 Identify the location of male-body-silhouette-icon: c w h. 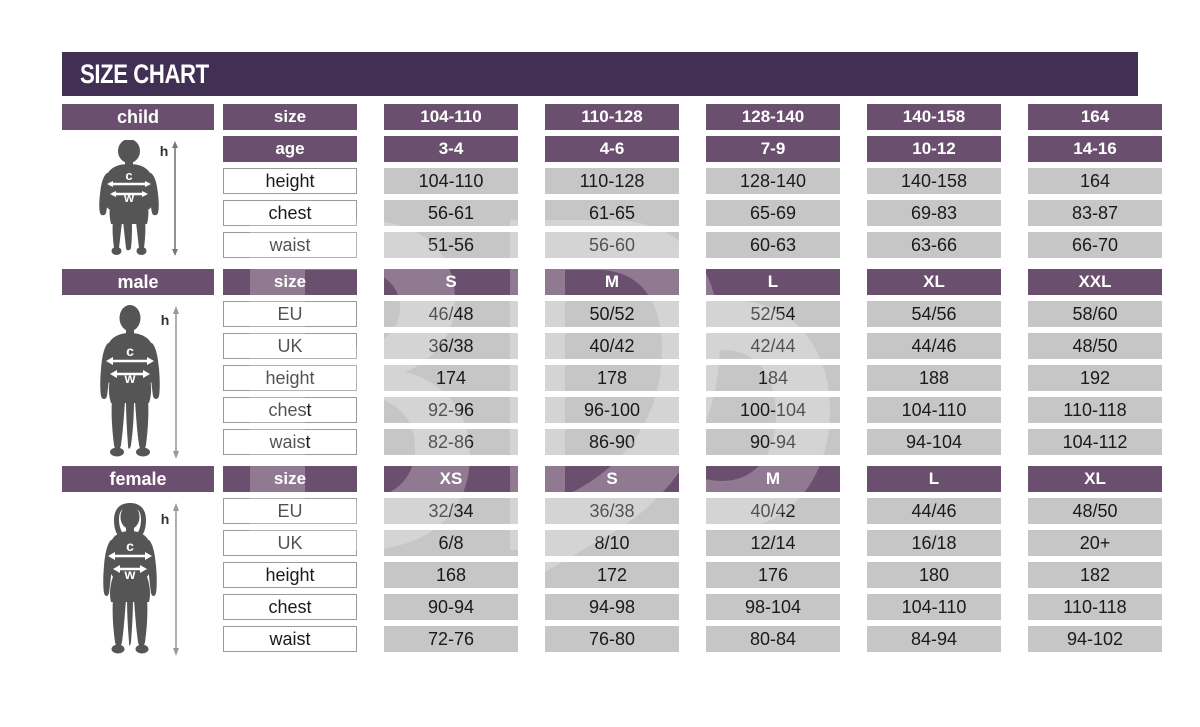
(138, 381).